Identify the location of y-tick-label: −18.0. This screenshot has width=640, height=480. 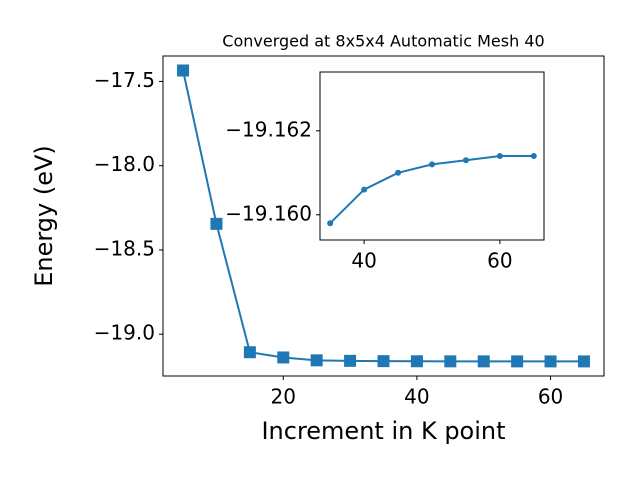
(124, 164).